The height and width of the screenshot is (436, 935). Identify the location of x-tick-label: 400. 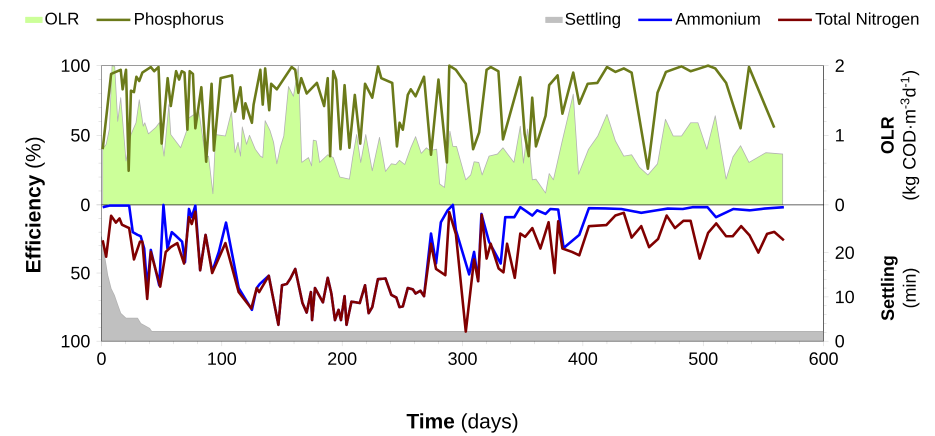
(583, 359).